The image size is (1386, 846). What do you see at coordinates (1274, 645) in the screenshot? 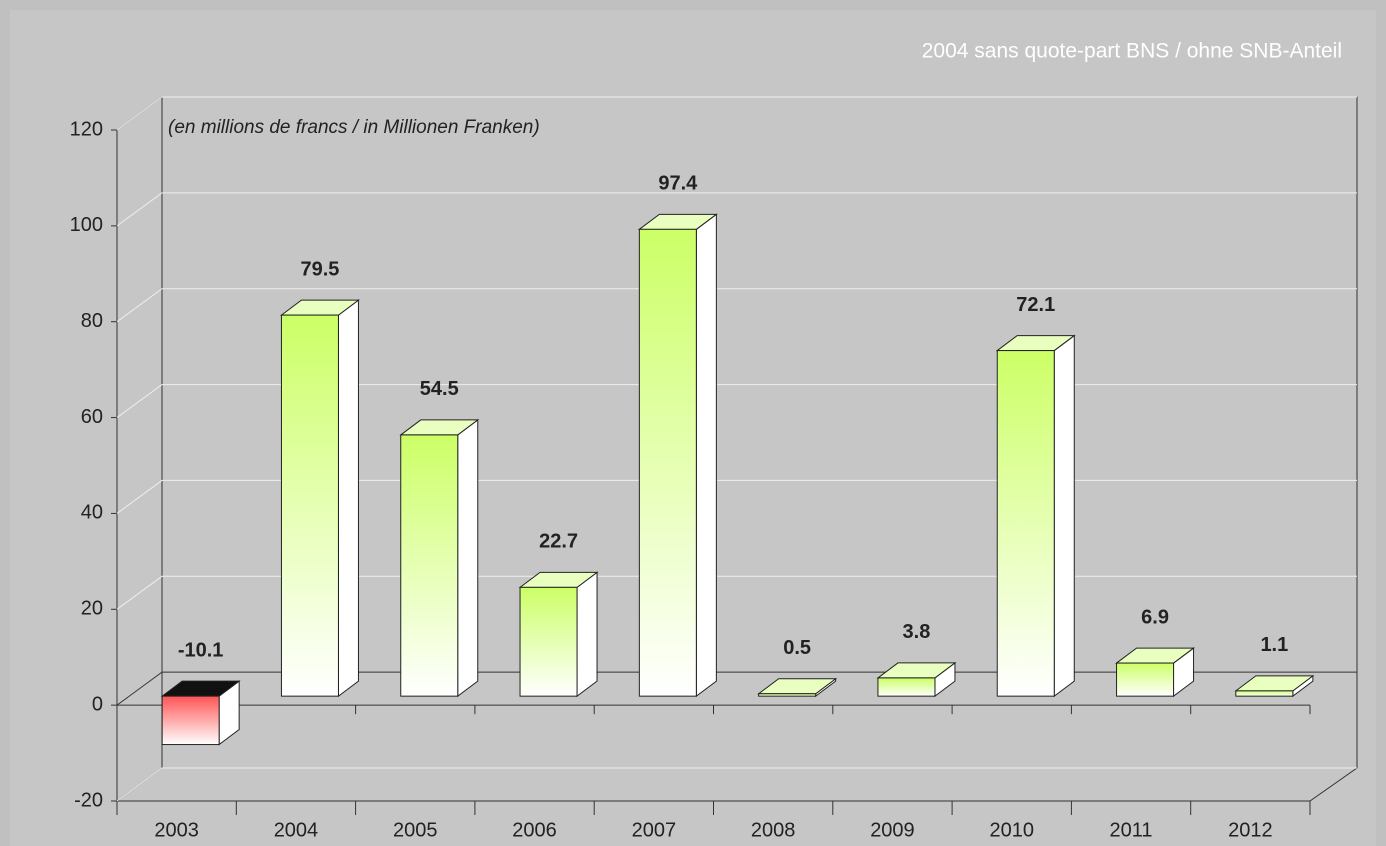
I see `value-label: 1.1` at bounding box center [1274, 645].